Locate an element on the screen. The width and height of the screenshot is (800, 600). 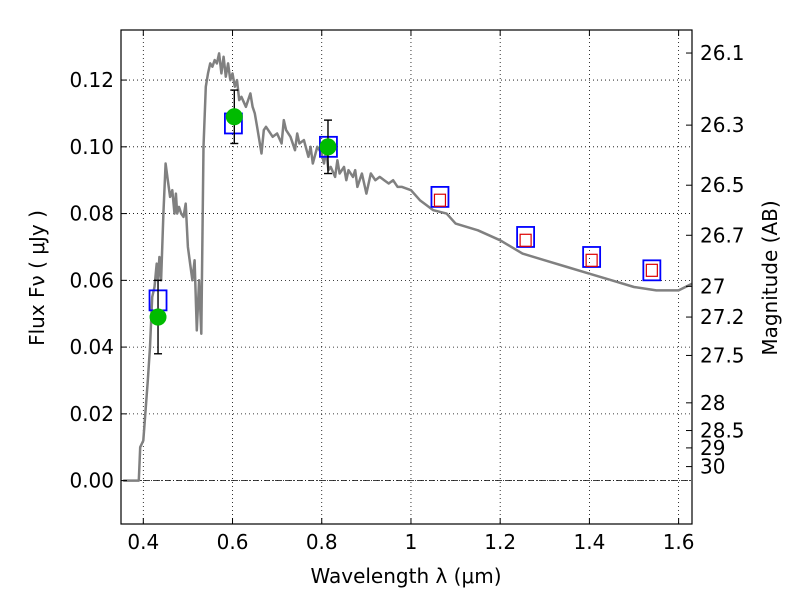
y-tick-label: 0.08 is located at coordinates (91, 214).